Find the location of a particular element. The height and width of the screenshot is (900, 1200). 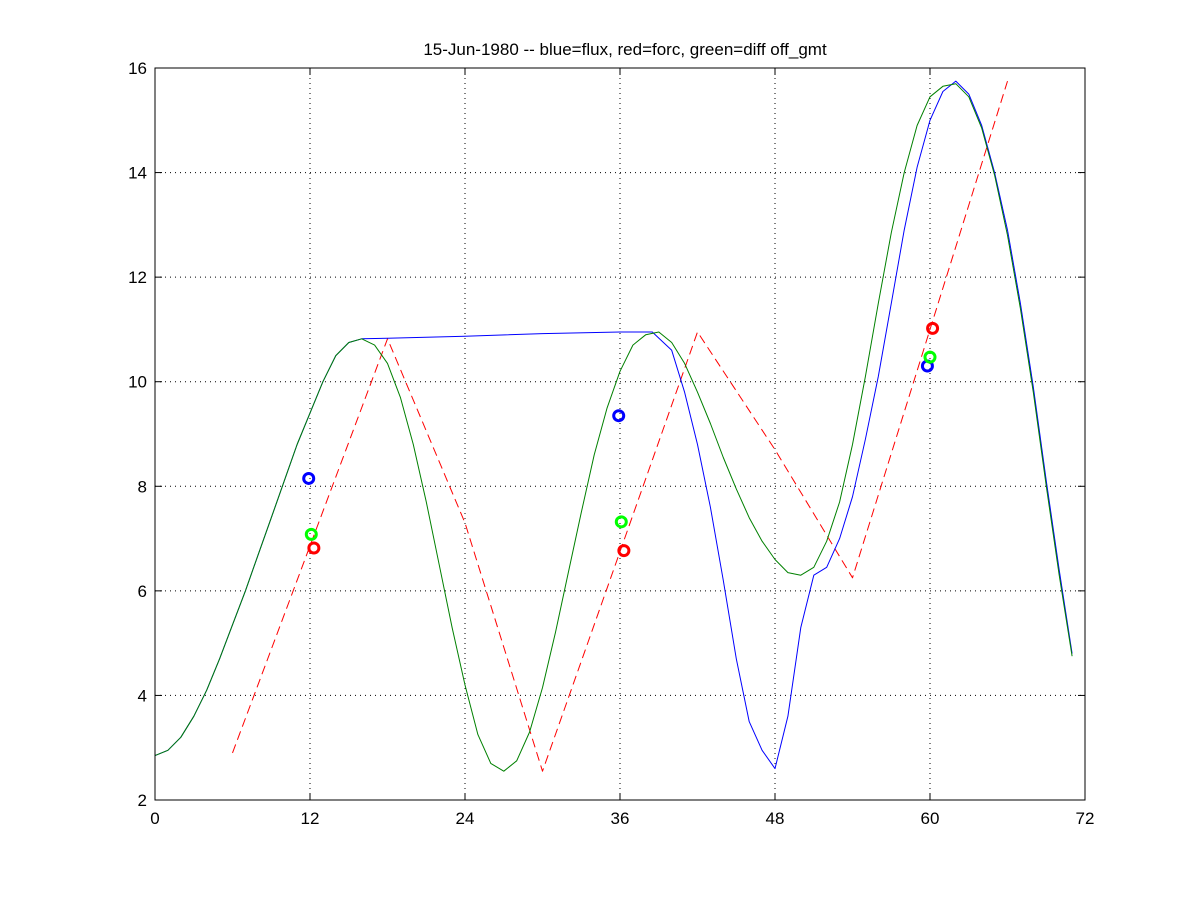

y-tick-label: 6 is located at coordinates (142, 591).